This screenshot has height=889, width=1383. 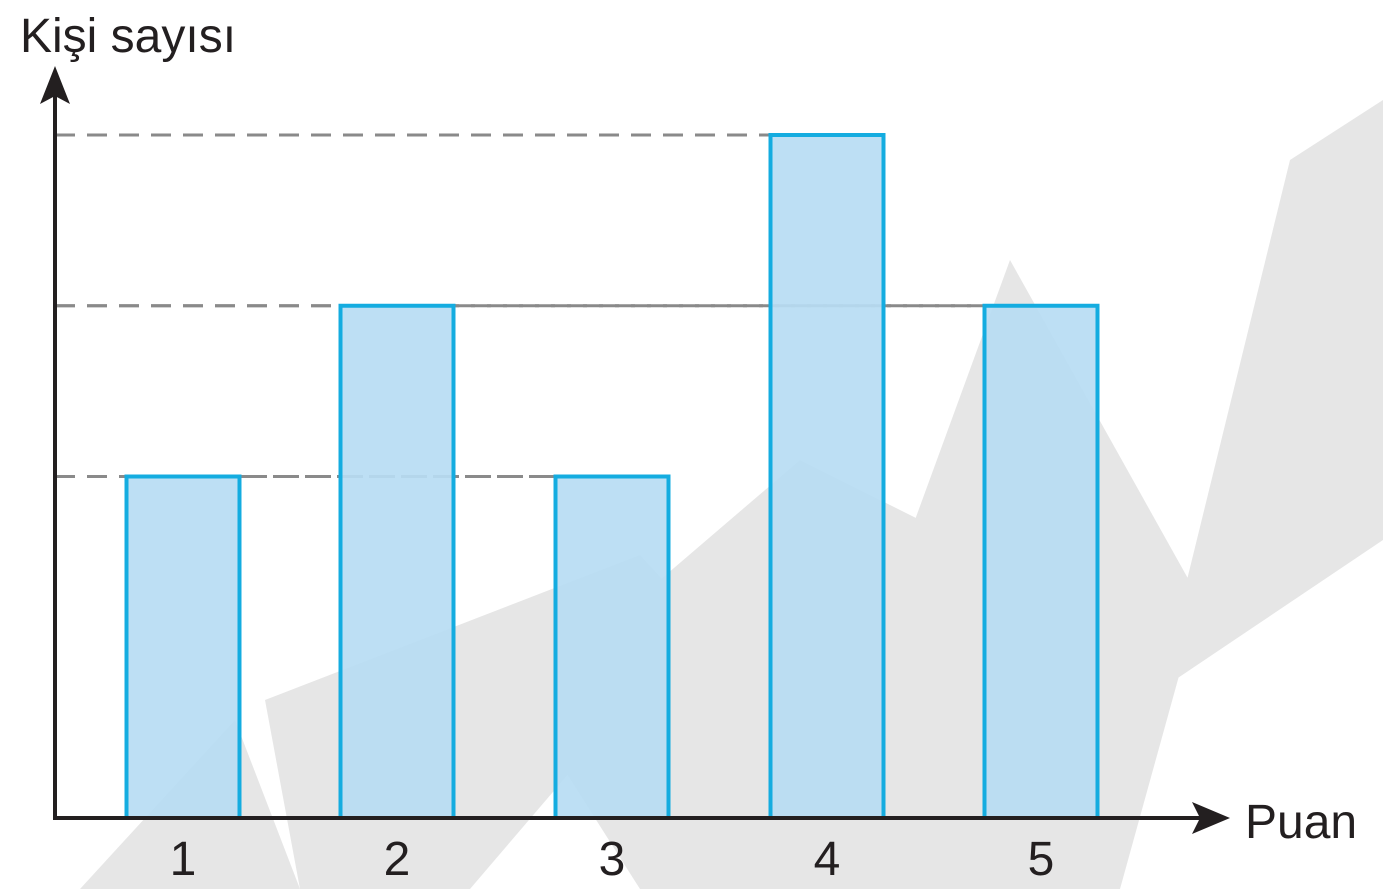 What do you see at coordinates (128, 36) in the screenshot?
I see `y-axis-title: Kişi sayısı` at bounding box center [128, 36].